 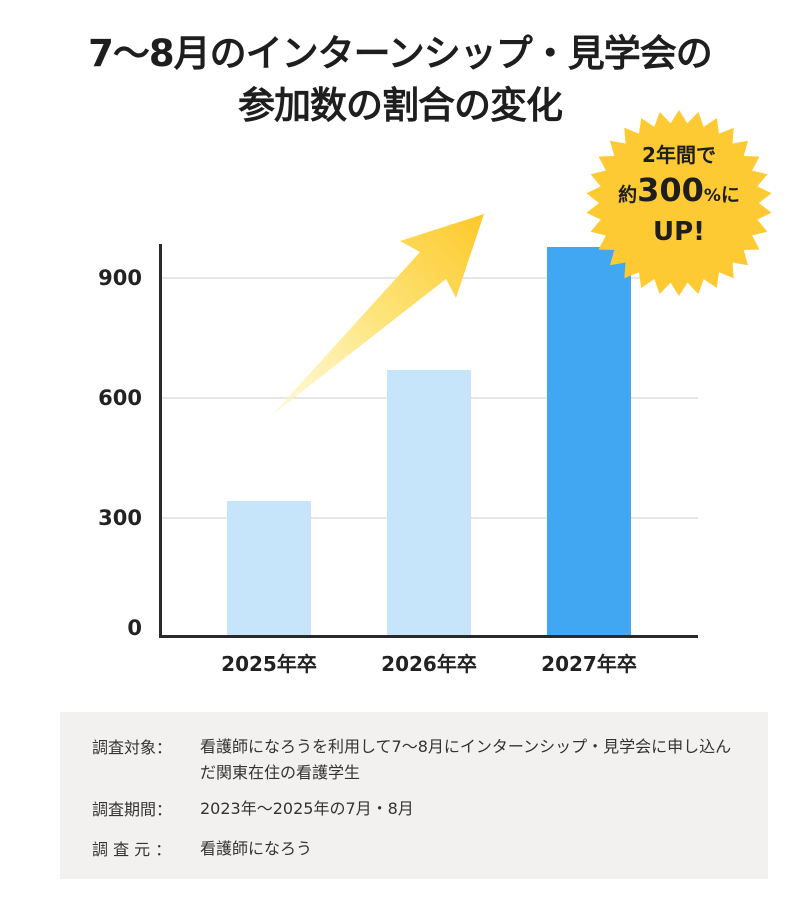 I want to click on title-line-1: 7〜8月のインターンシップ・見学会の, so click(x=400, y=53).